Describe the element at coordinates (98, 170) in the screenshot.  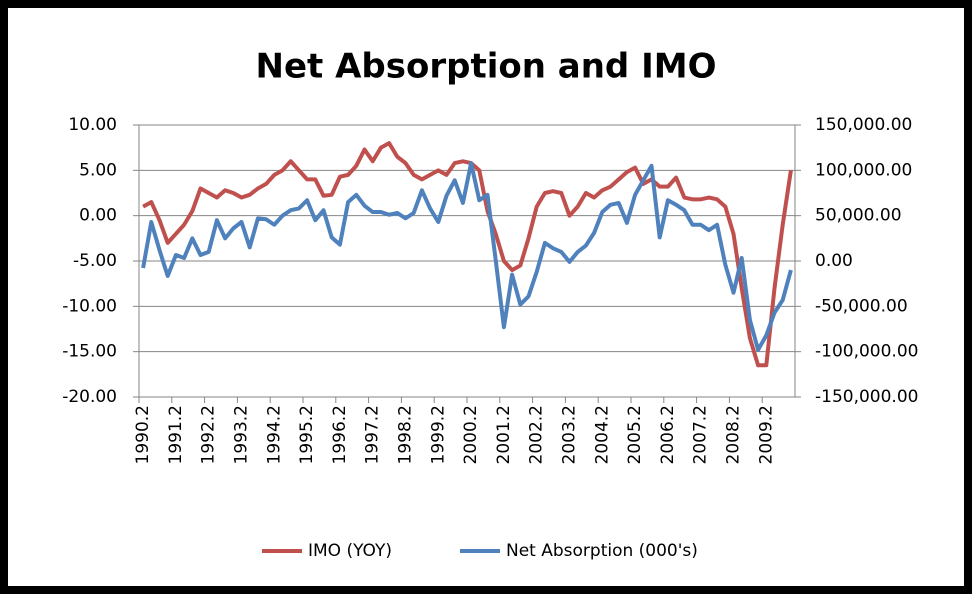
I see `y-tick-label: 5.00` at that location.